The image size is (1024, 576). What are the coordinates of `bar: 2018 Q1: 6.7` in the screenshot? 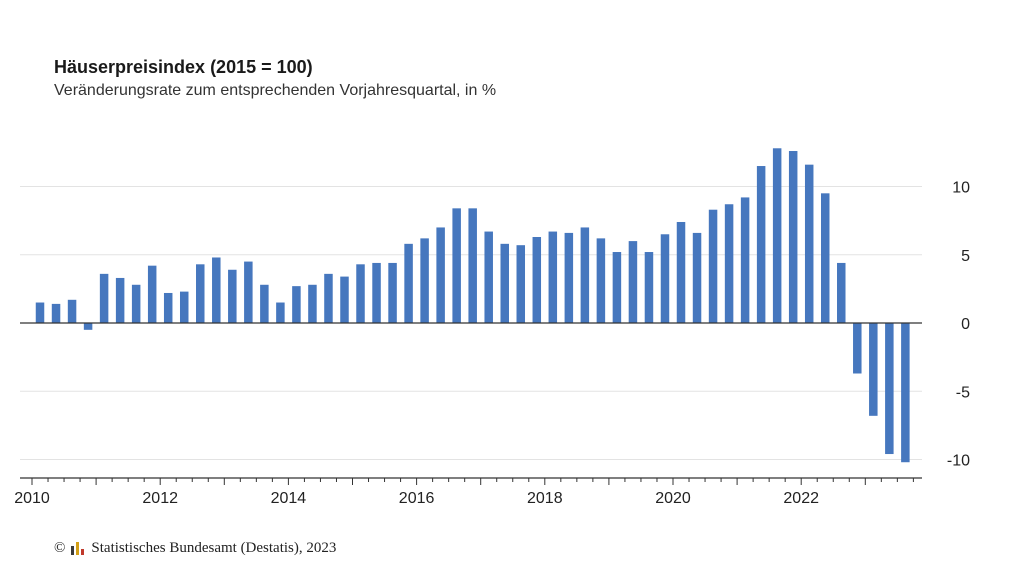 It's located at (553, 277).